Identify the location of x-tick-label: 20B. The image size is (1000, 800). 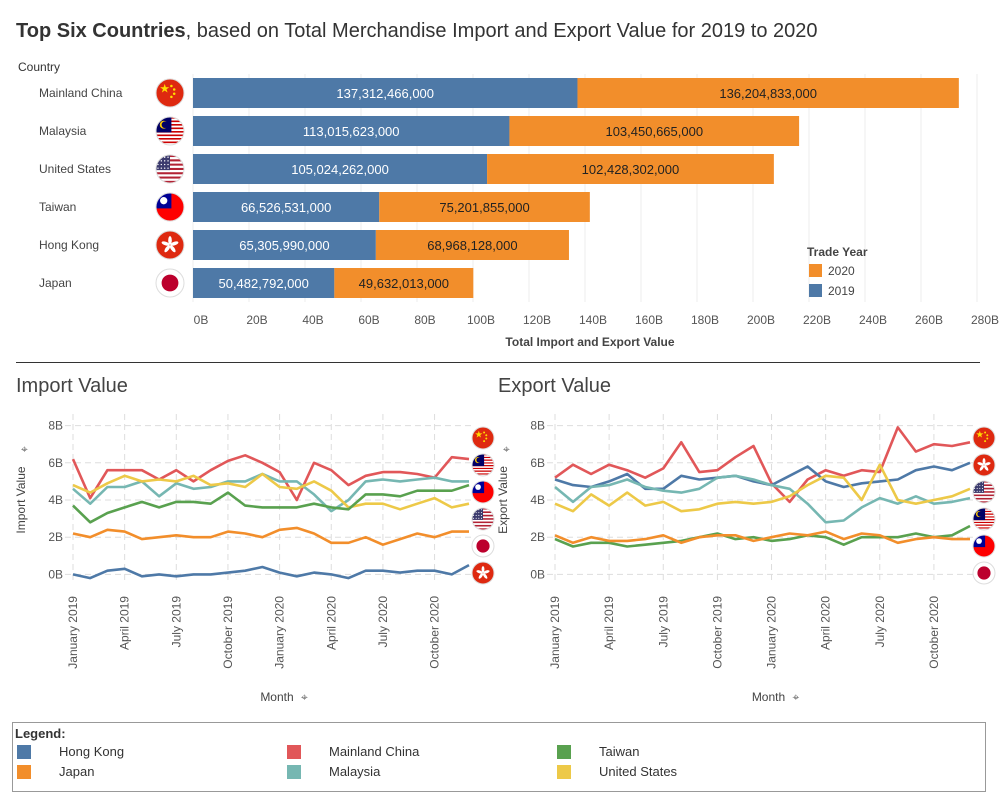
(256, 320).